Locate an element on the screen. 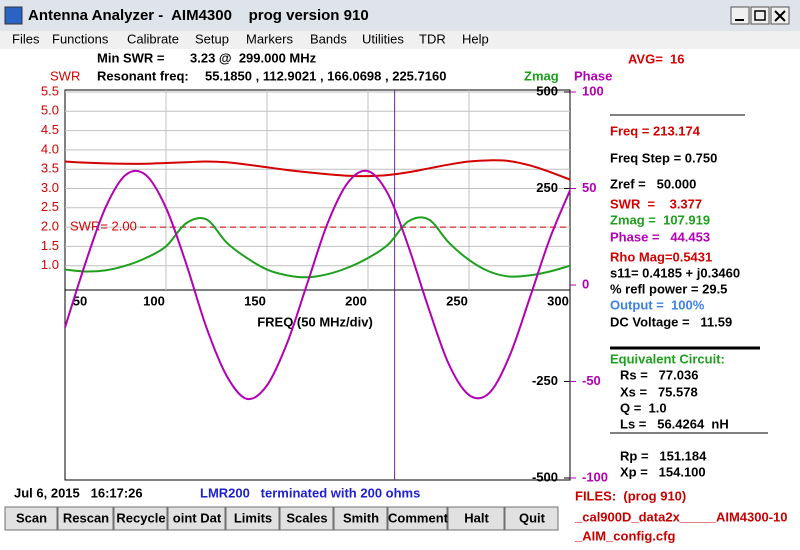 The height and width of the screenshot is (550, 800). reading: Freq Step = 0.750 is located at coordinates (663, 157).